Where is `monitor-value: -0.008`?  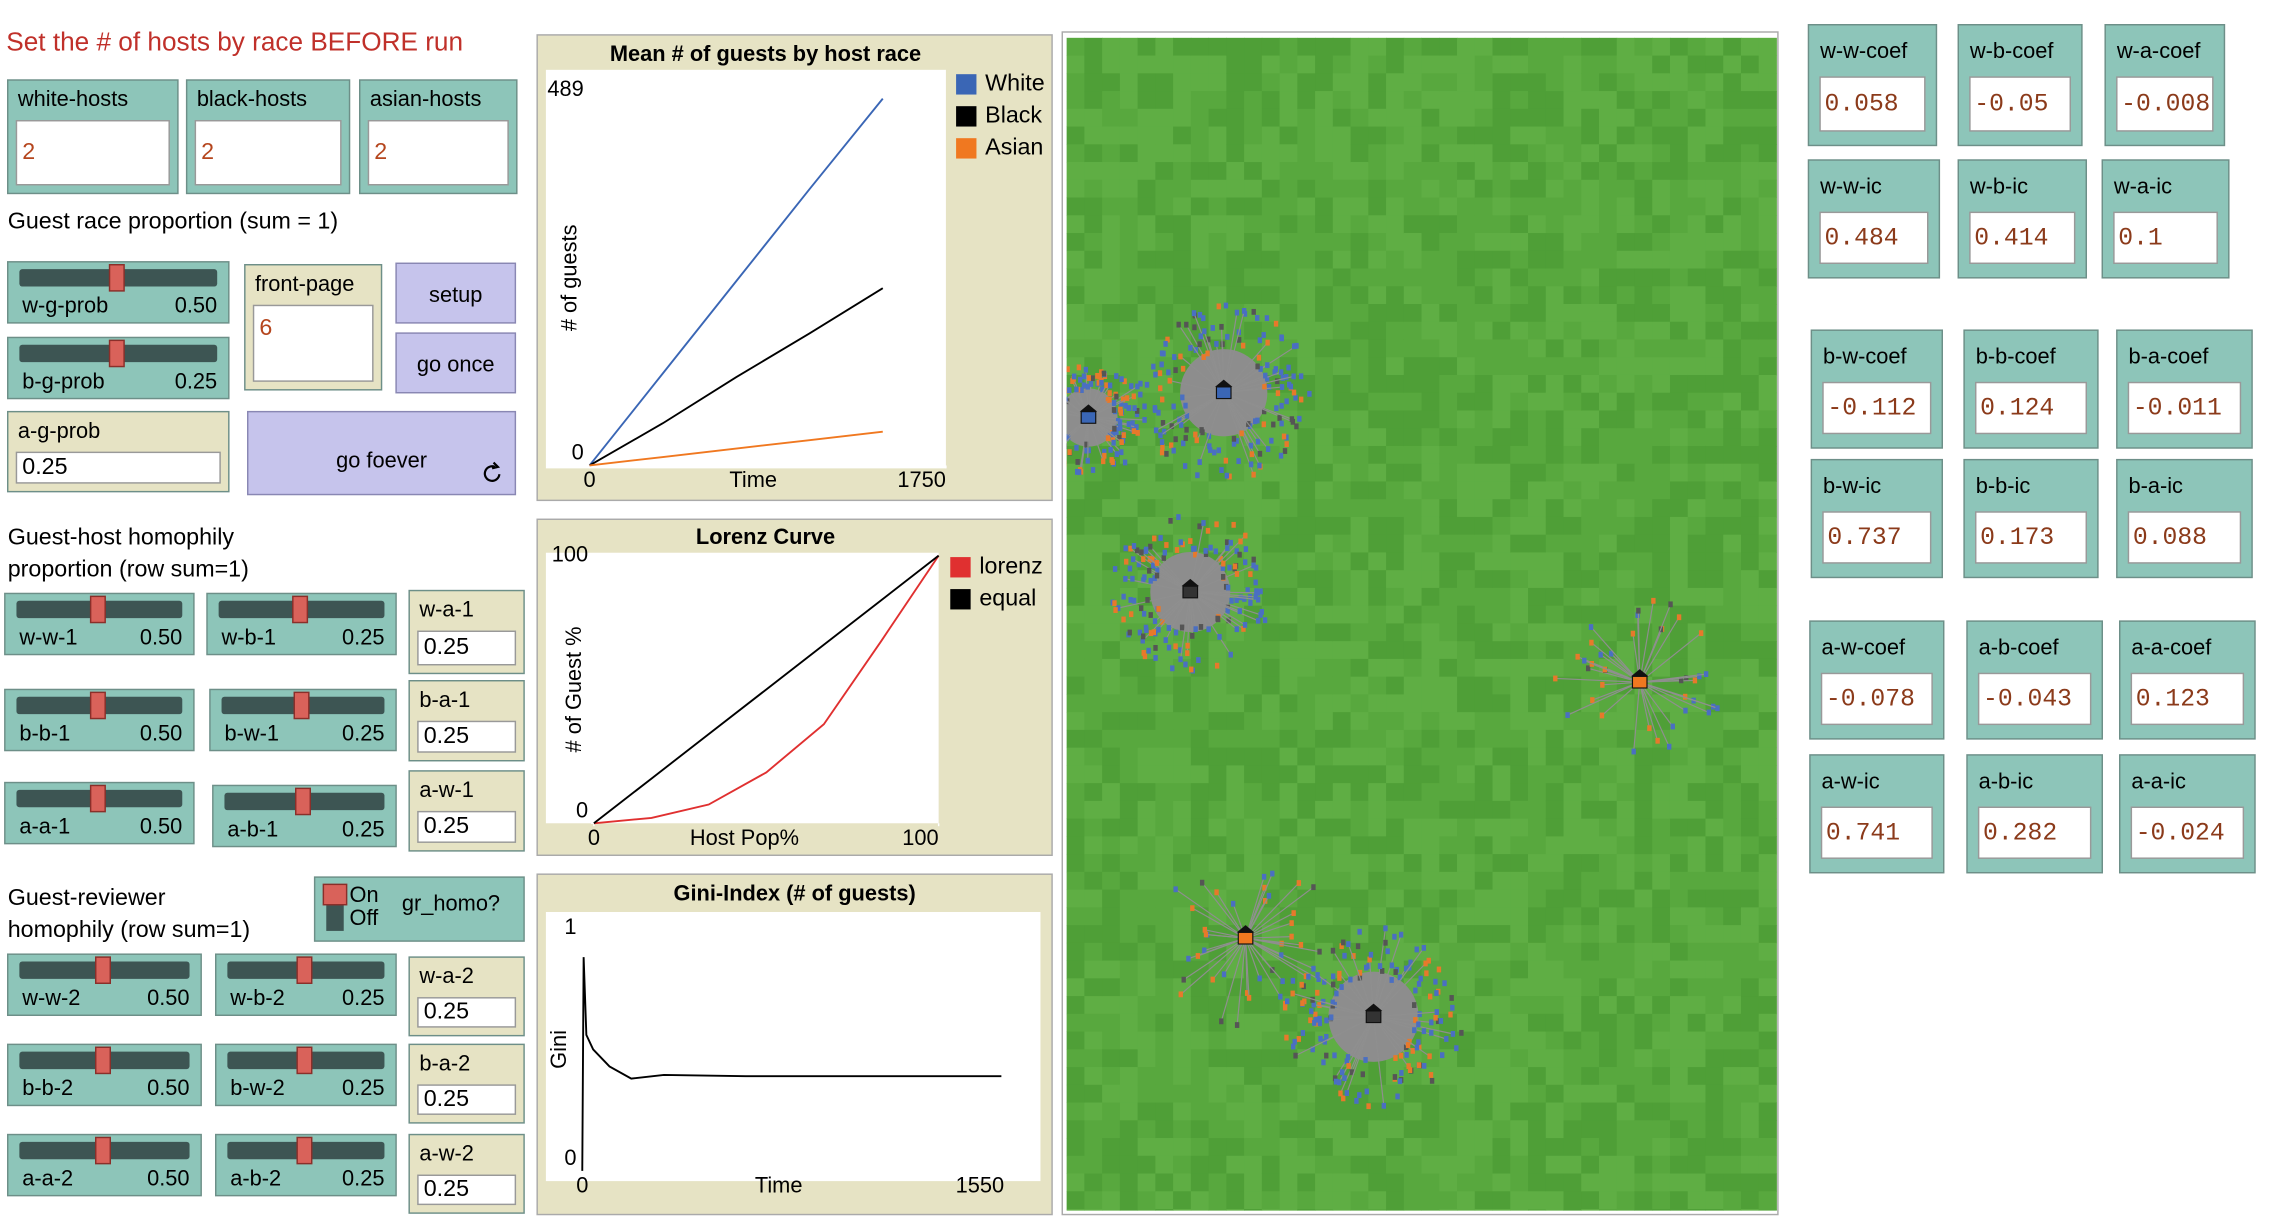
monitor-value: -0.008 is located at coordinates (2165, 105).